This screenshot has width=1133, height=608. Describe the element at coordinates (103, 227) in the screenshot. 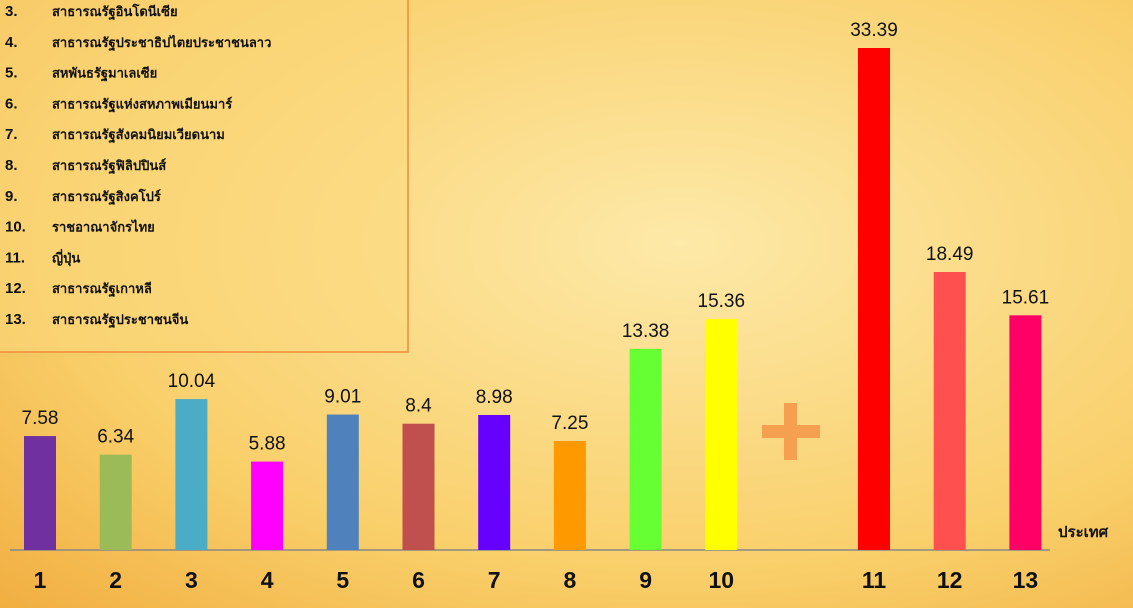

I see `legend-name: ราชอาณาจักรไทย` at that location.